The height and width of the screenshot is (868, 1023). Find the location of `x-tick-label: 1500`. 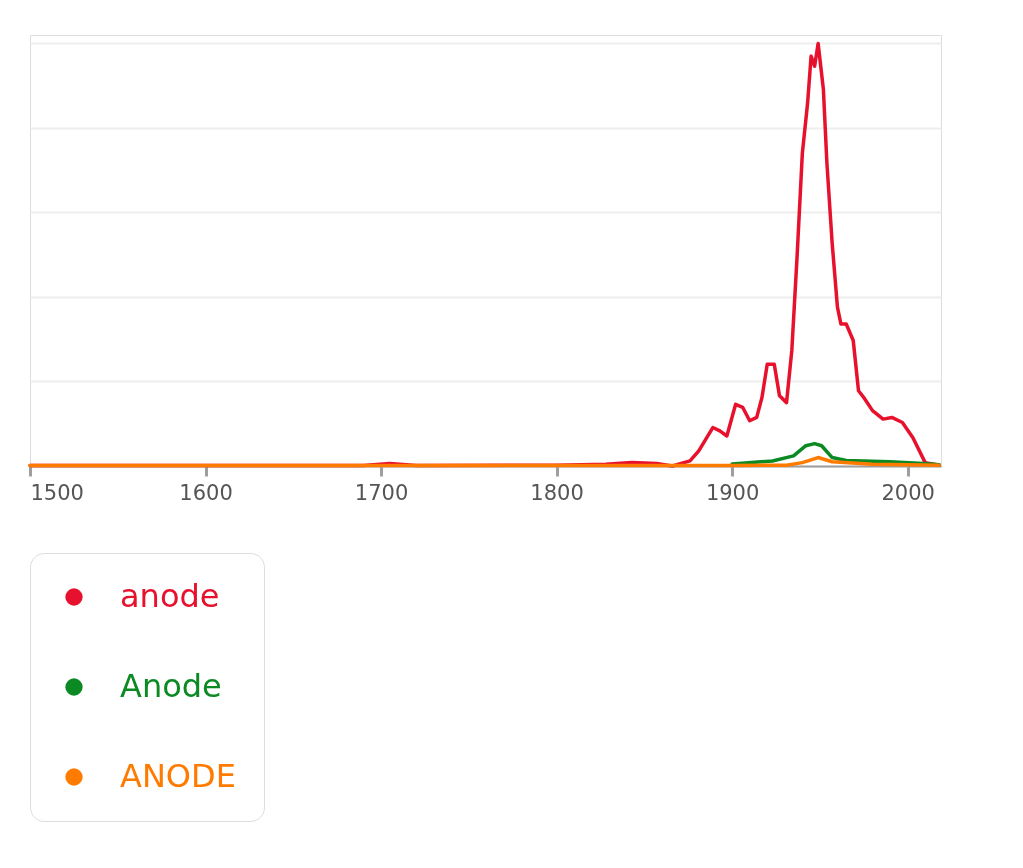

x-tick-label: 1500 is located at coordinates (57, 492).